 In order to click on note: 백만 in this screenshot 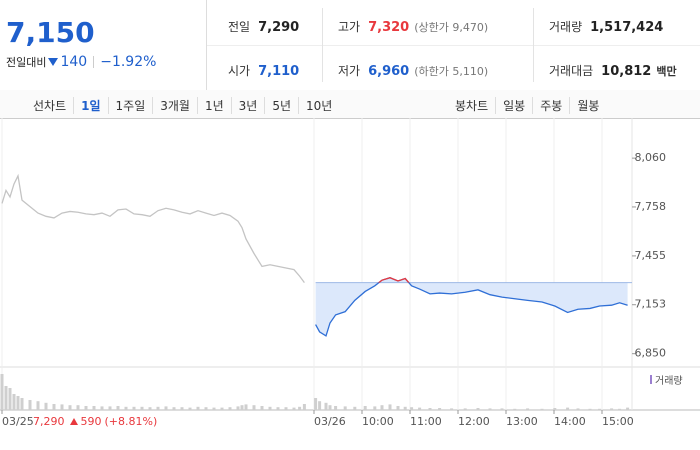, I will do `click(666, 71)`.